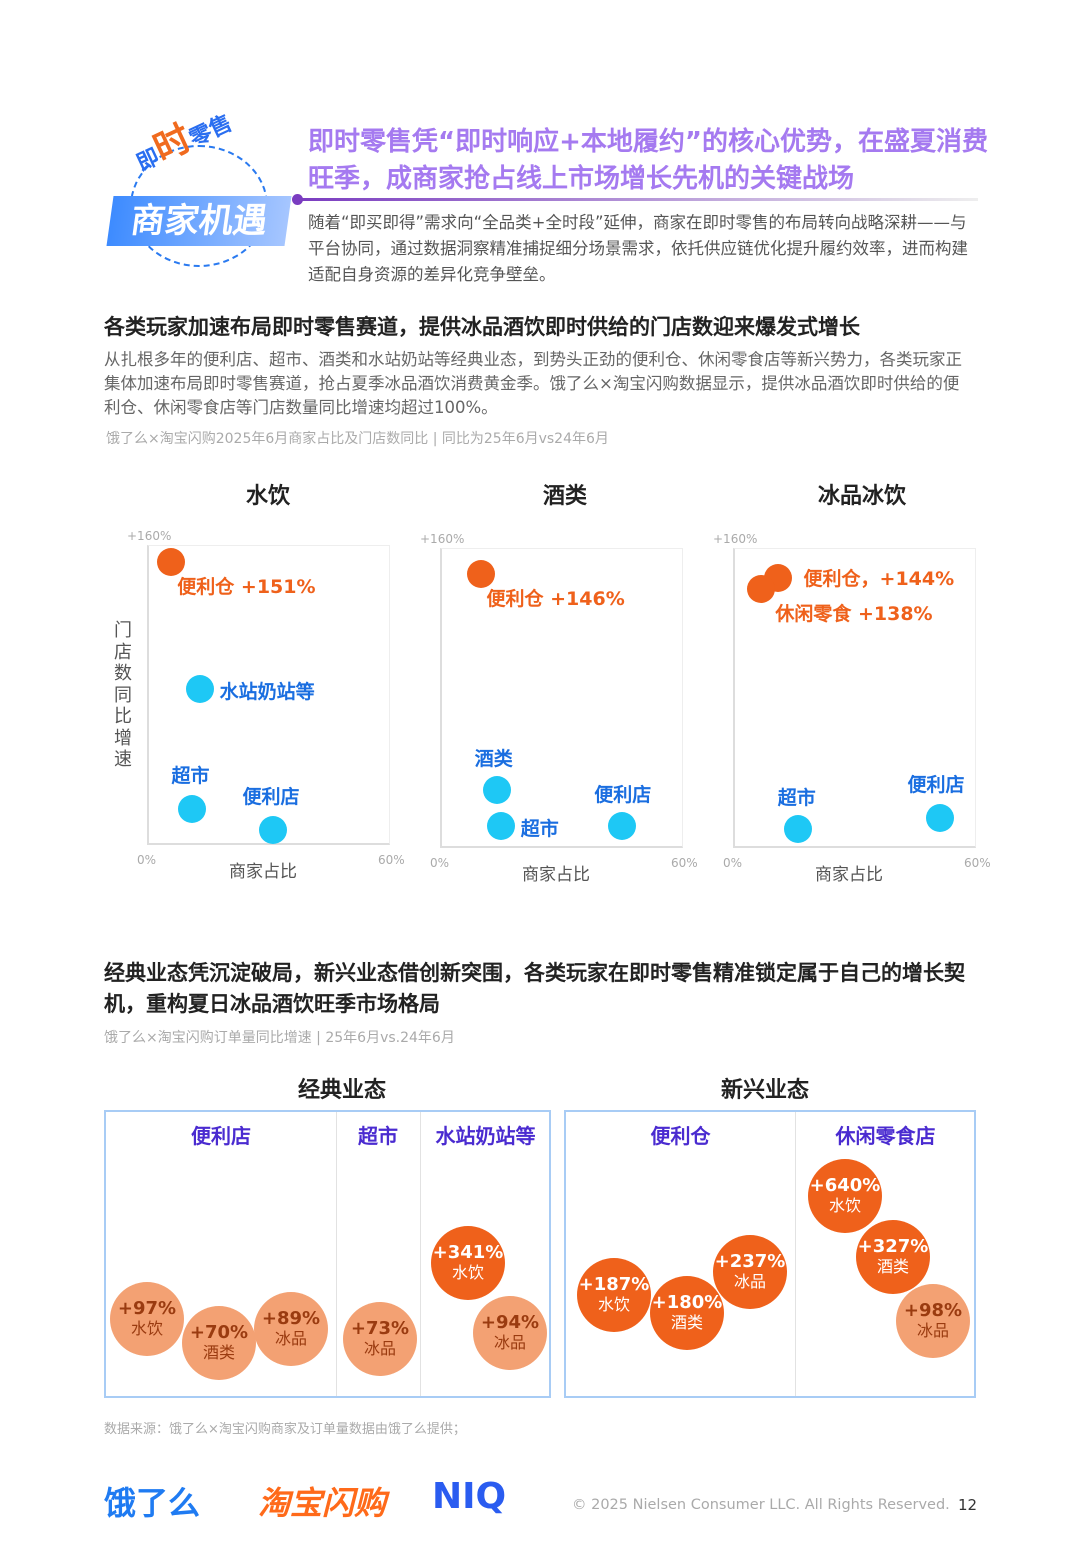 The image size is (1080, 1560). Describe the element at coordinates (199, 221) in the screenshot. I see `badge-main: 商家机遇` at that location.